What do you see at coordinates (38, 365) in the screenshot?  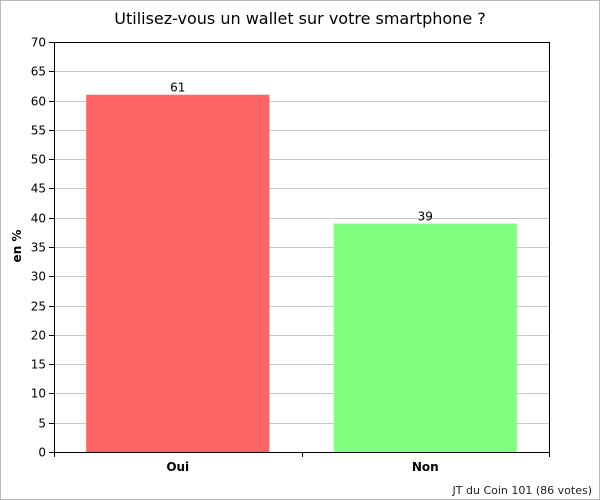 I see `y-tick-label: 15` at bounding box center [38, 365].